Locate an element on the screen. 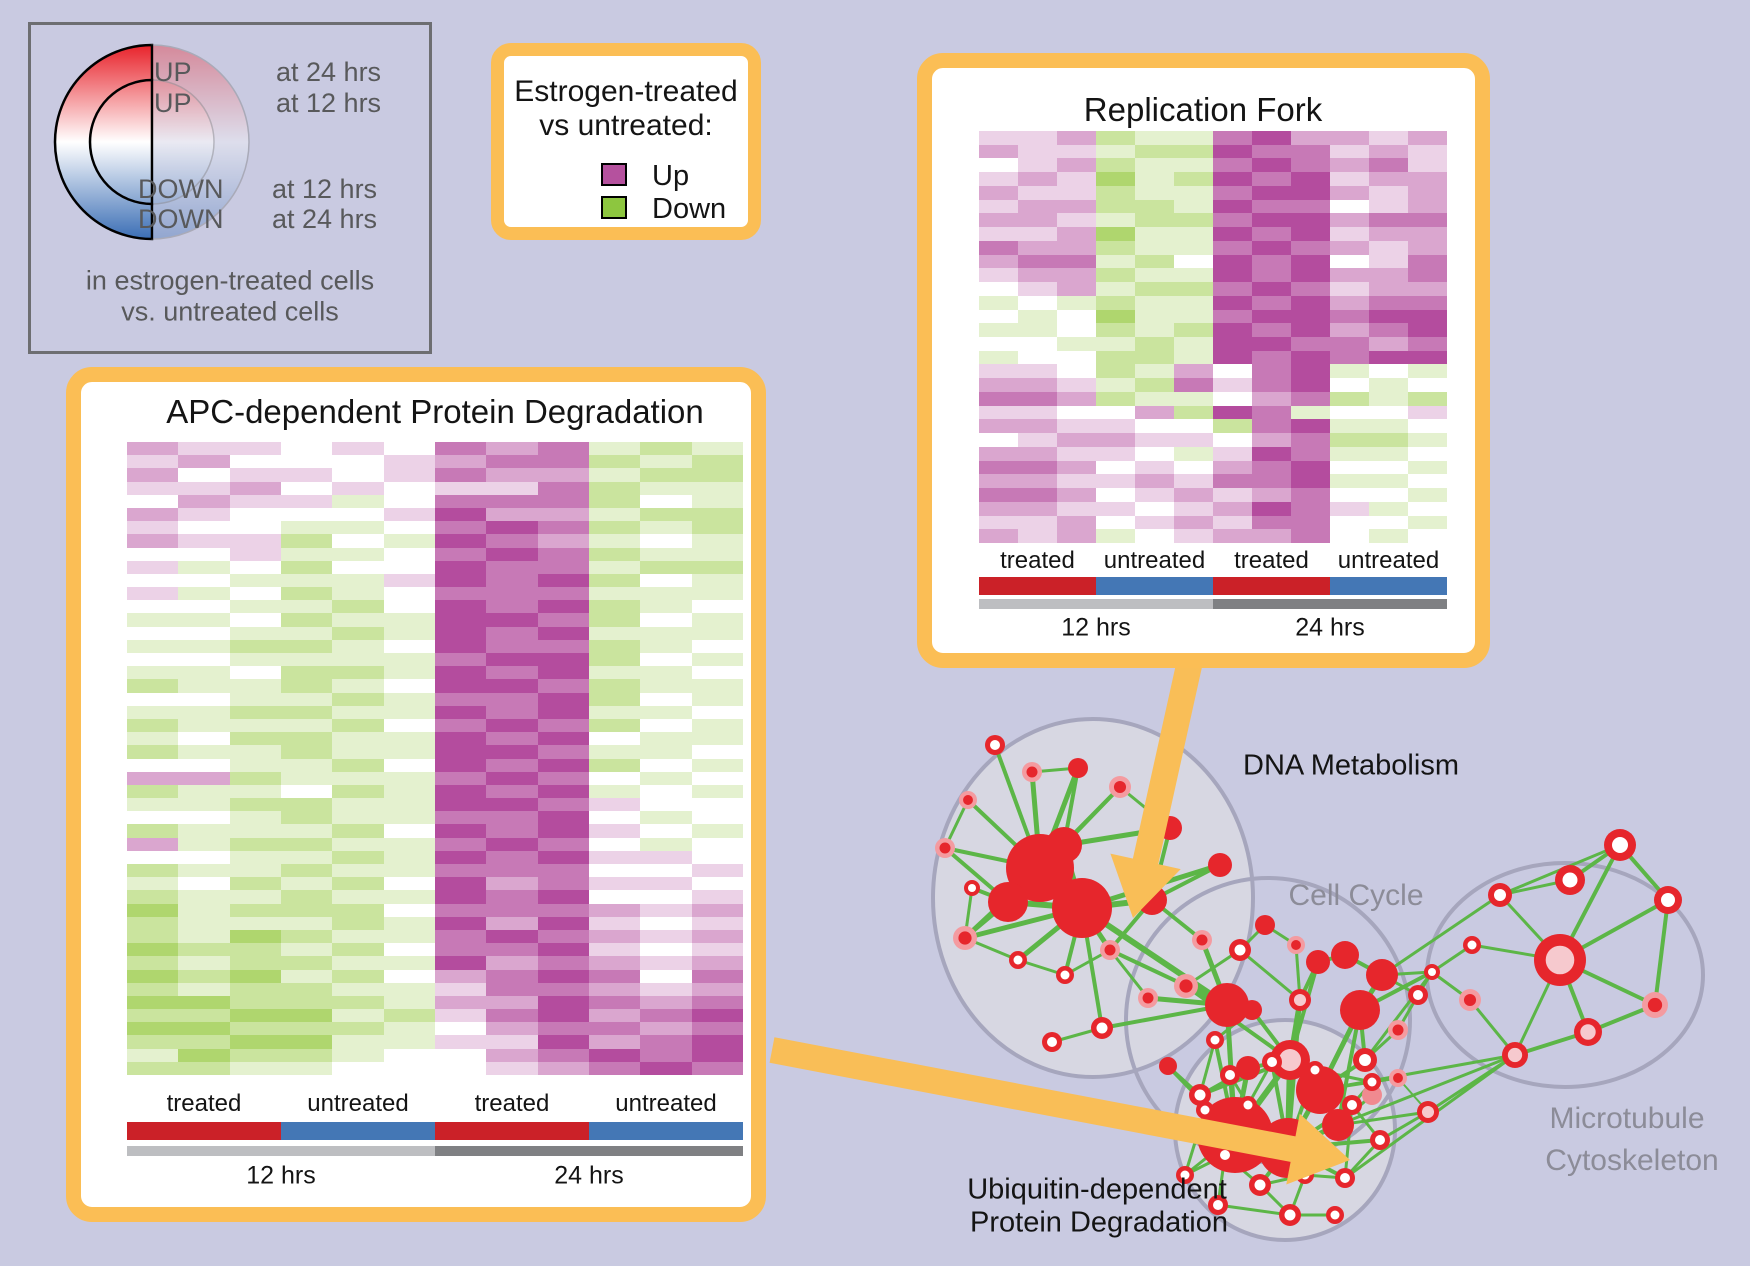  cell-cycle-label: Cell Cycle is located at coordinates (1356, 895).